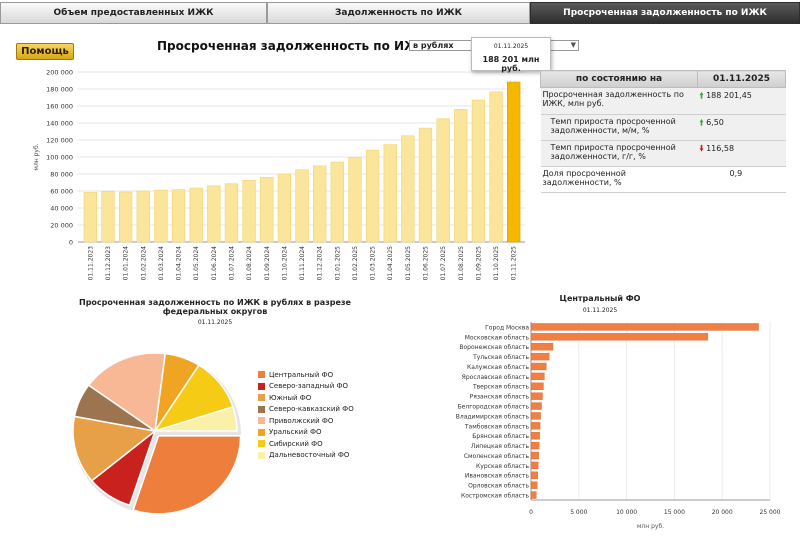 Image resolution: width=800 pixels, height=556 pixels. What do you see at coordinates (511, 64) in the screenshot?
I see `tooltip-value: 188 201 млн руб.` at bounding box center [511, 64].